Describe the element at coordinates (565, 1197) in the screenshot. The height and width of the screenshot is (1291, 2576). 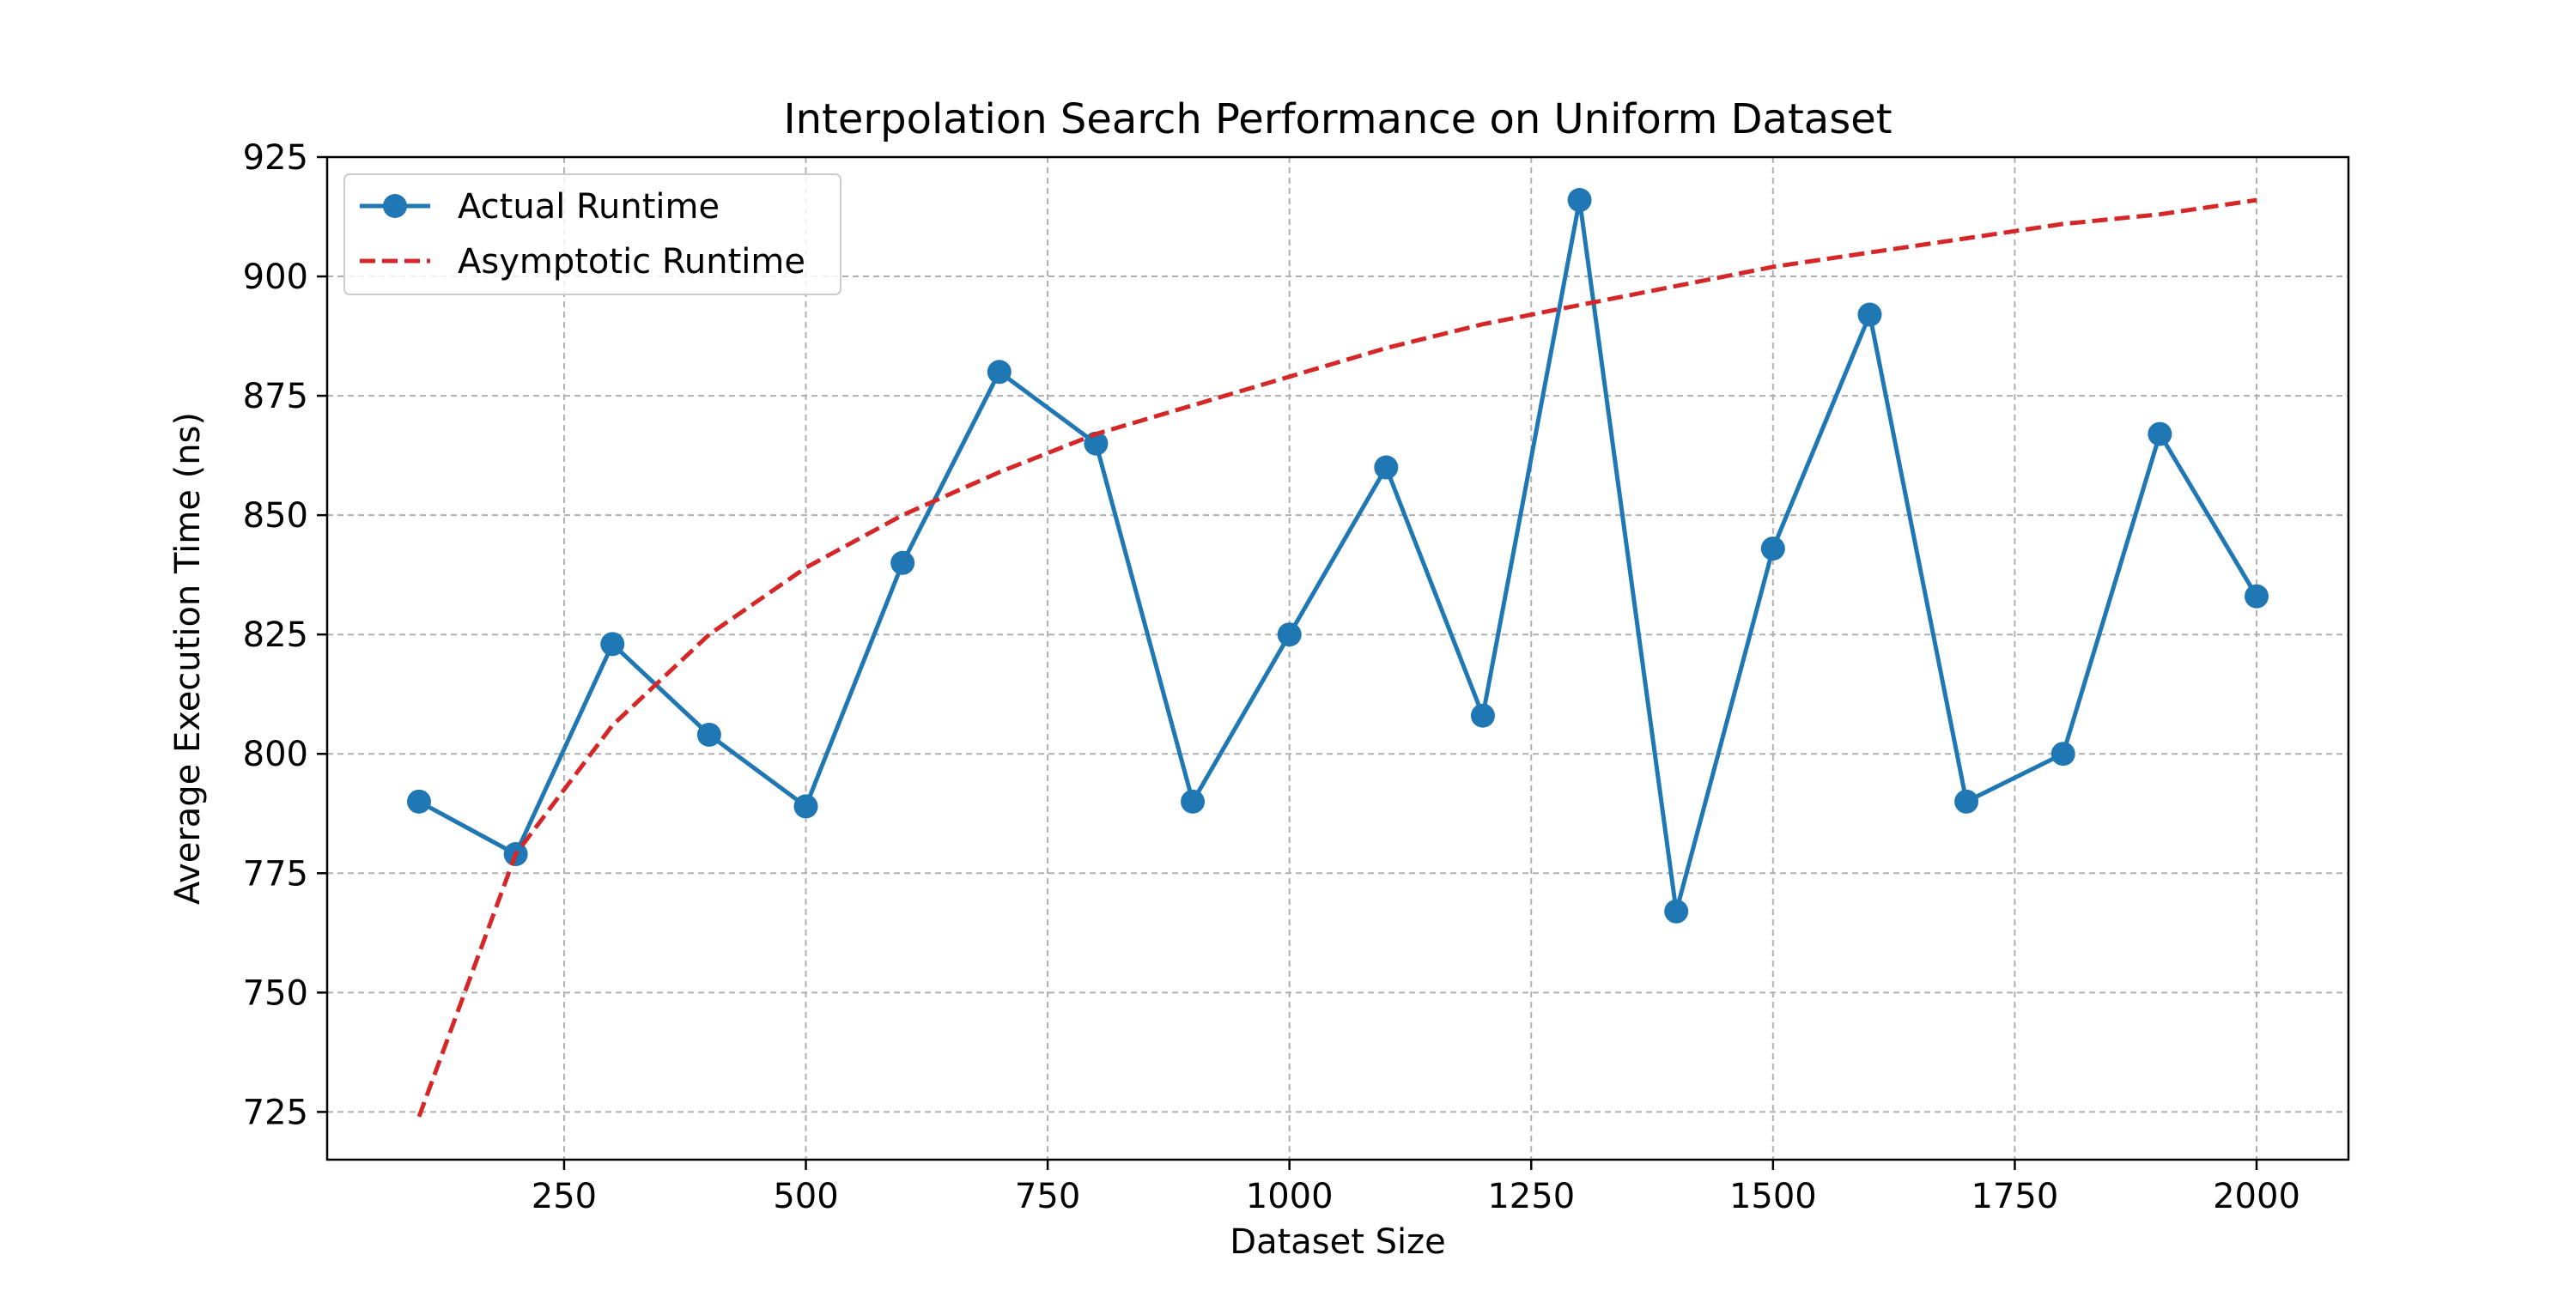
I see `x-tick-label: 250` at that location.